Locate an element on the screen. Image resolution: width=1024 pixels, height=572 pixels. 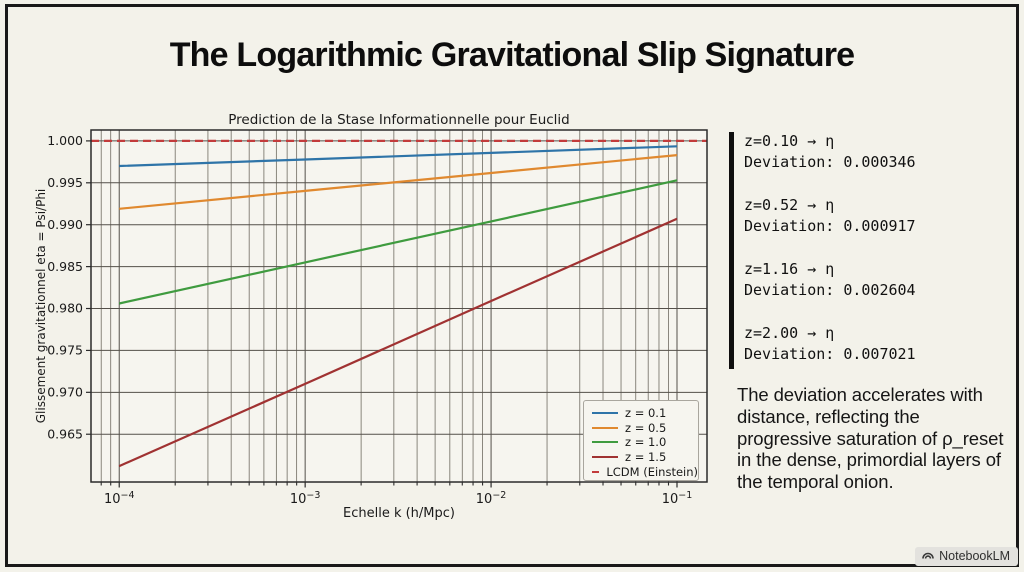
y-tick-label: 0.995 is located at coordinates (65, 182).